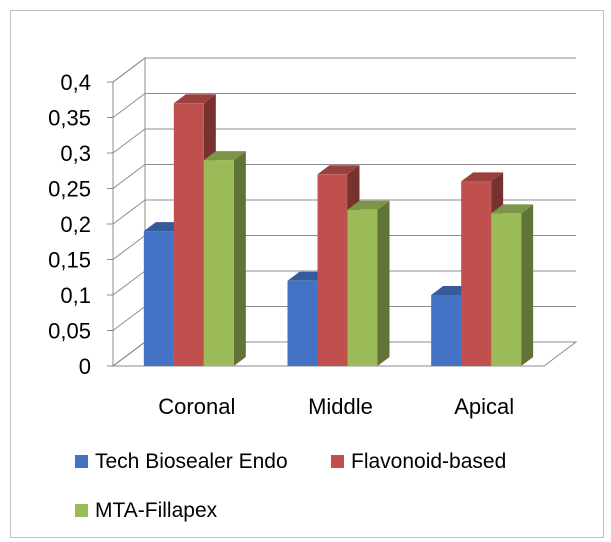 This screenshot has width=611, height=542. What do you see at coordinates (191, 461) in the screenshot?
I see `legend-label: Tech Biosealer Endo` at bounding box center [191, 461].